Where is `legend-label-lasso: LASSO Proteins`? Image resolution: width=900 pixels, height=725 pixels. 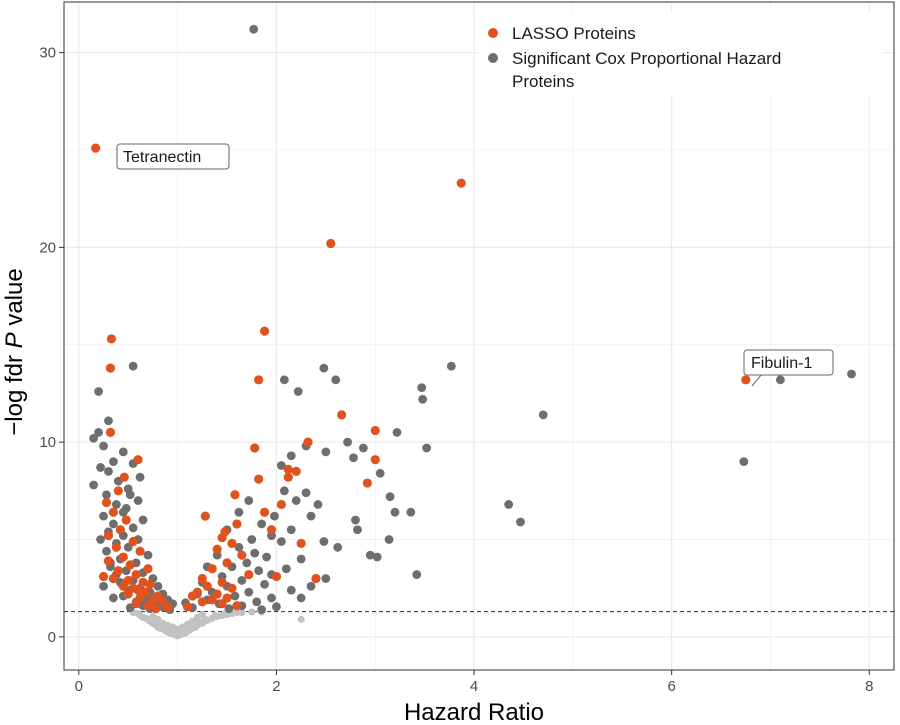 legend-label-lasso: LASSO Proteins is located at coordinates (574, 33).